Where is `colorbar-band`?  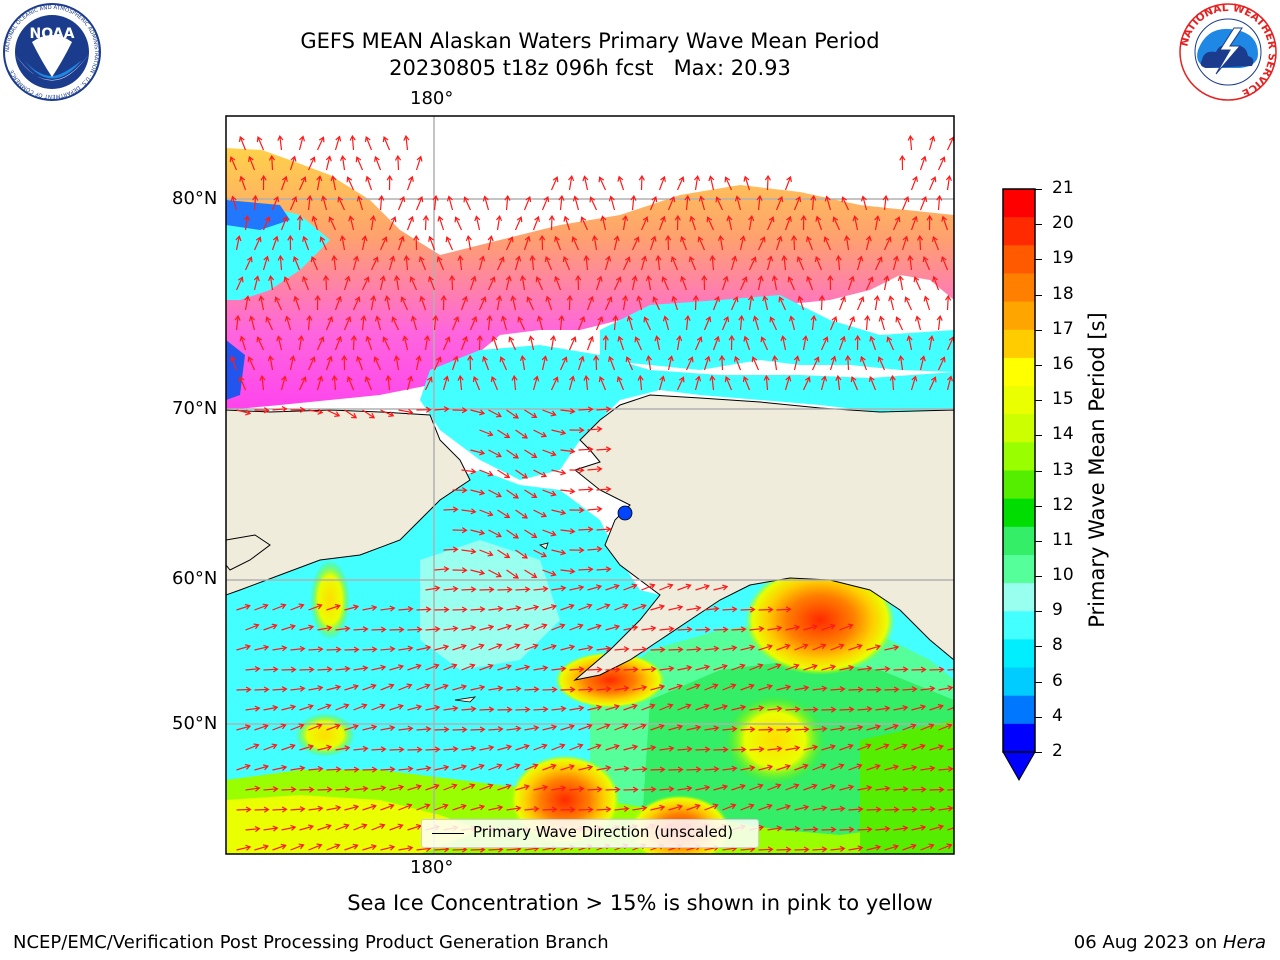 colorbar-band is located at coordinates (1019, 569).